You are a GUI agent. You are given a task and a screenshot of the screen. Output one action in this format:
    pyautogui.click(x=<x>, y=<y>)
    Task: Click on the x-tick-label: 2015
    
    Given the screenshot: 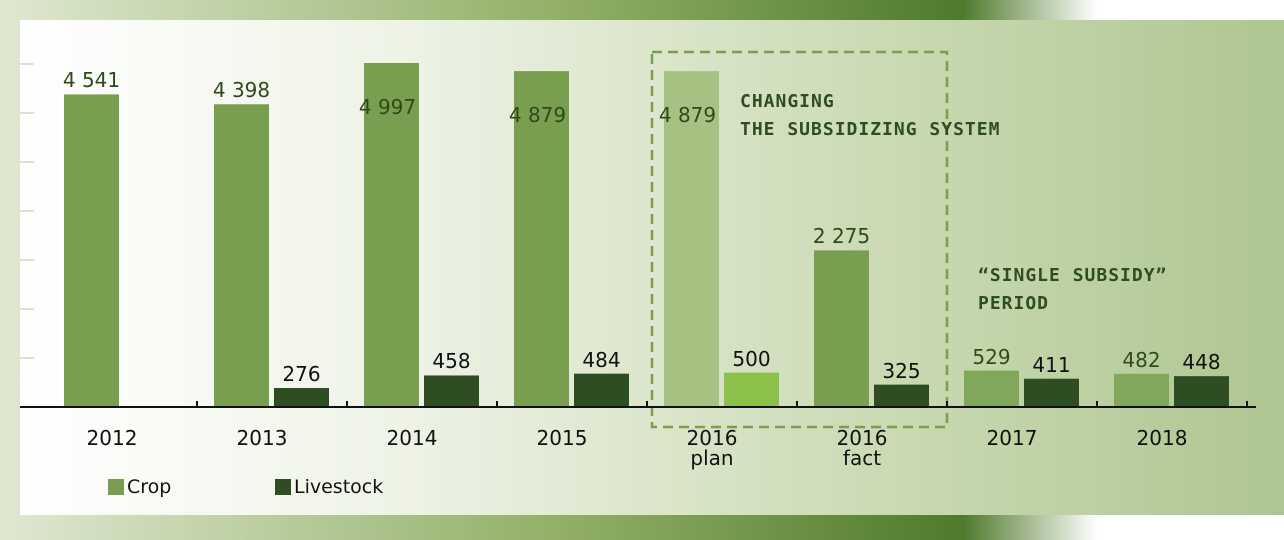 What is the action you would take?
    pyautogui.click(x=562, y=438)
    